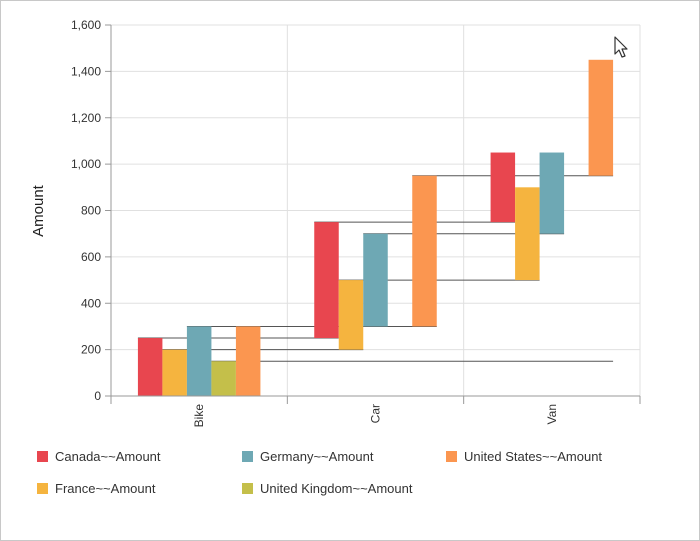 This screenshot has width=700, height=541. Describe the element at coordinates (248, 361) in the screenshot. I see `bar-united-states-bike` at that location.